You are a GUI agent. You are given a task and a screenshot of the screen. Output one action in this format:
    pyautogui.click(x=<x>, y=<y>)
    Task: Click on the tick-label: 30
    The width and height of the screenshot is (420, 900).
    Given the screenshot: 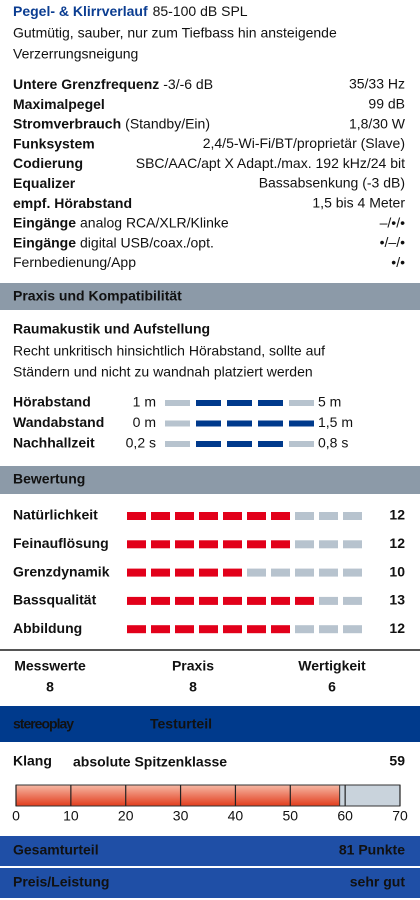 What is the action you would take?
    pyautogui.click(x=181, y=816)
    